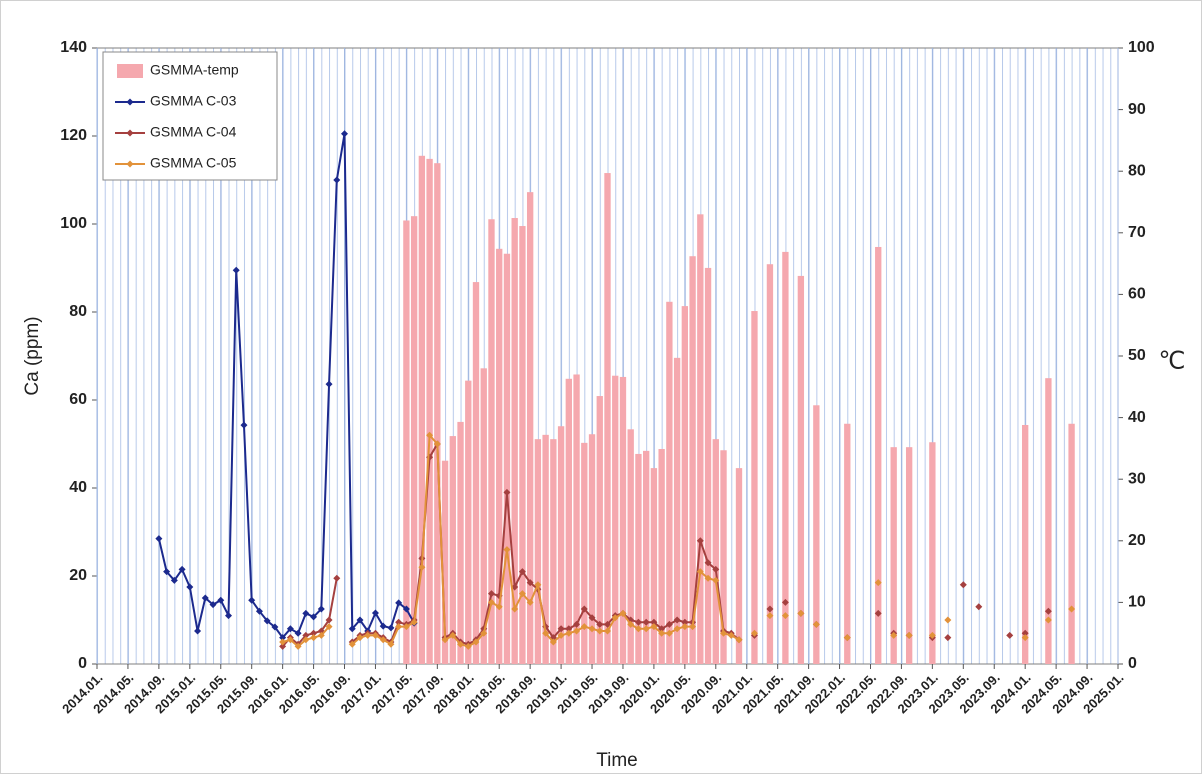 Image resolution: width=1202 pixels, height=774 pixels. Describe the element at coordinates (1172, 360) in the screenshot. I see `y2-axis-title: ℃` at that location.